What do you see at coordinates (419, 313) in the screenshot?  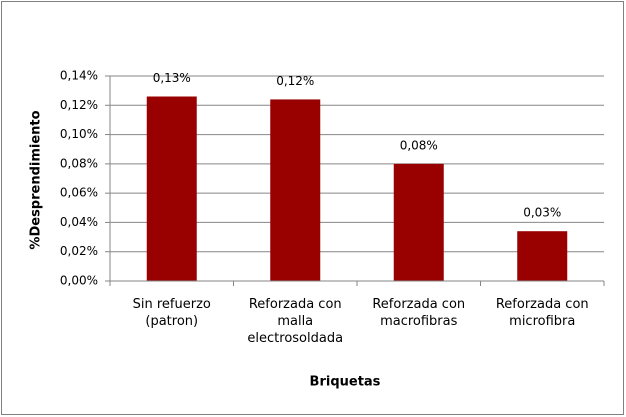 I see `x-tick-label: Reforzada con macrofibras` at bounding box center [419, 313].